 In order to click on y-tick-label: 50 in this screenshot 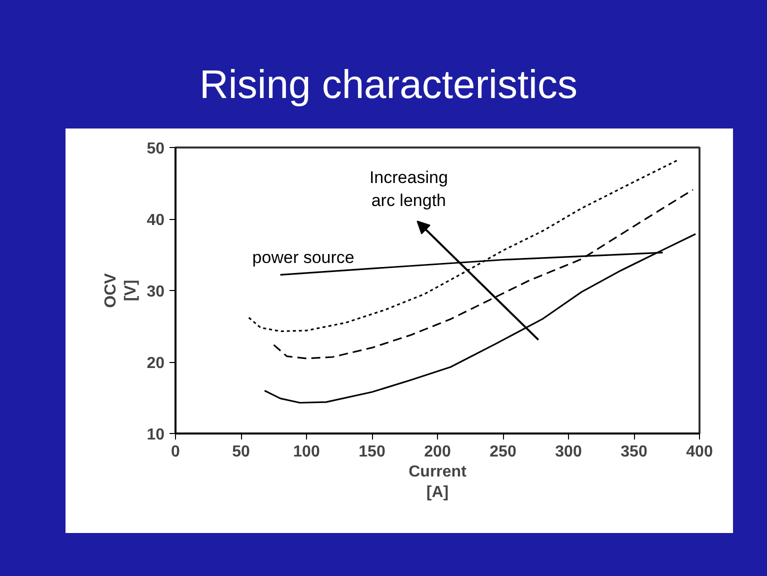, I will do `click(155, 149)`.